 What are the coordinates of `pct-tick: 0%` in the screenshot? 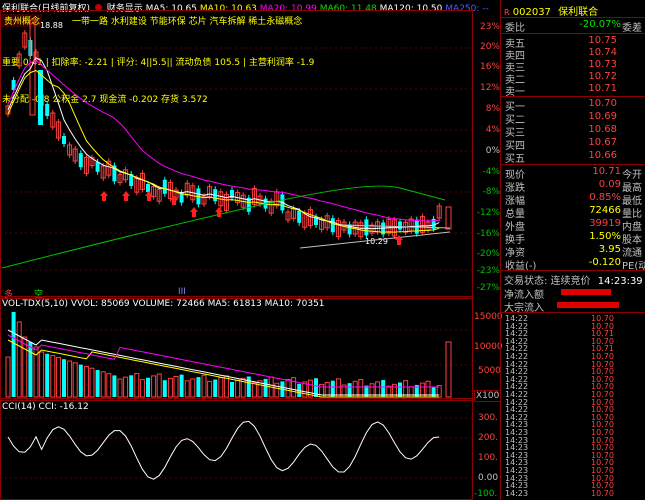 It's located at (492, 151).